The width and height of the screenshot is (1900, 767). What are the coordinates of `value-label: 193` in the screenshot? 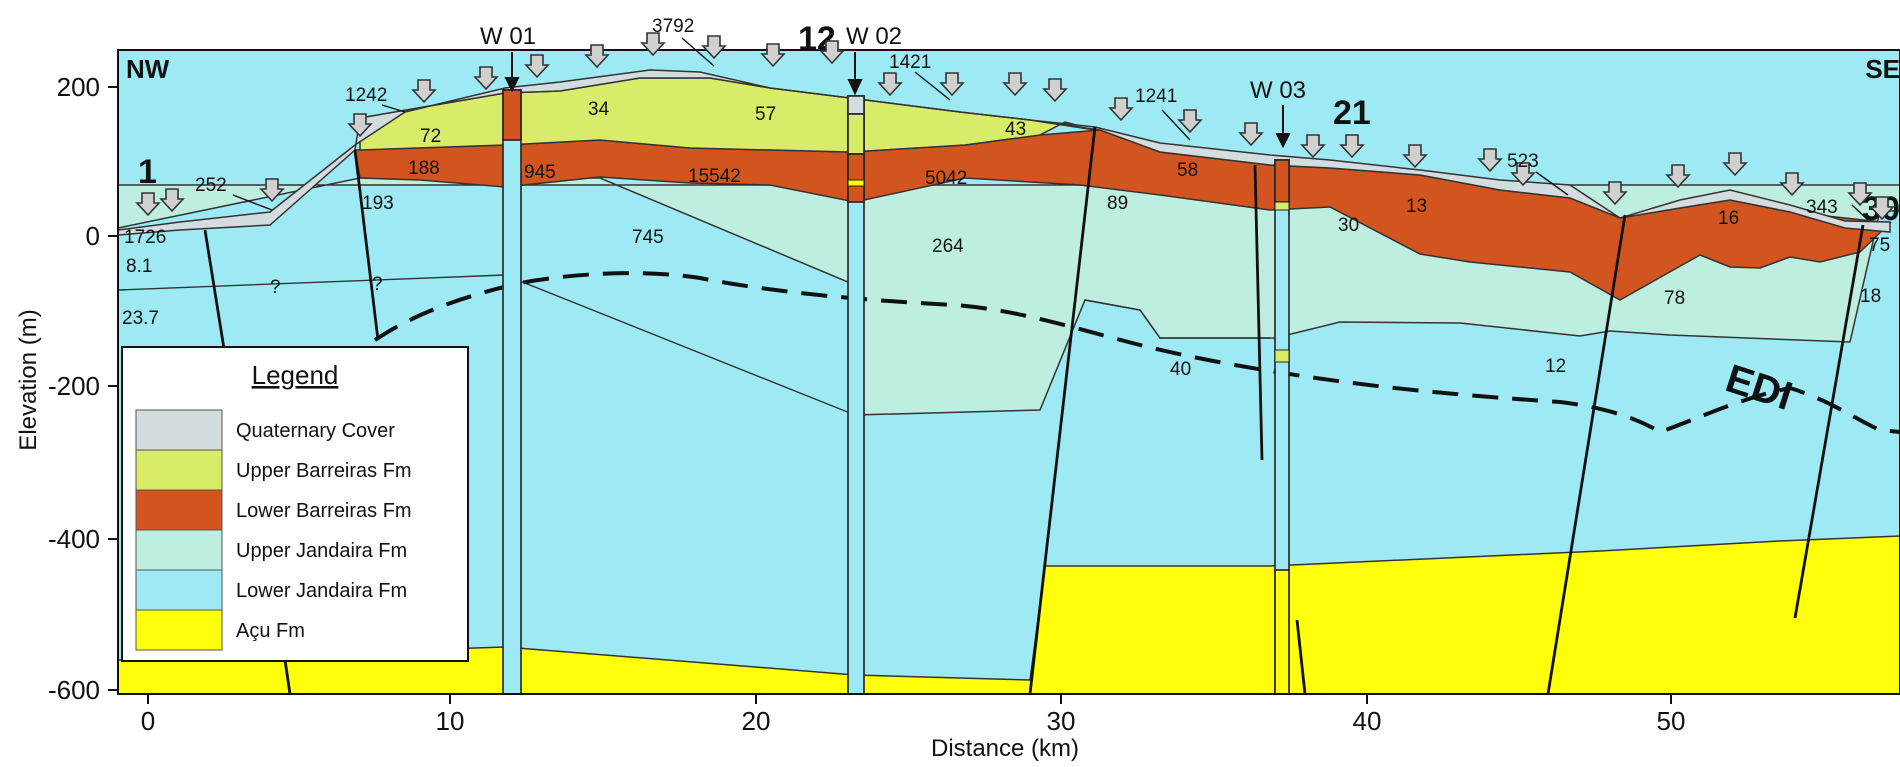 It's located at (378, 203).